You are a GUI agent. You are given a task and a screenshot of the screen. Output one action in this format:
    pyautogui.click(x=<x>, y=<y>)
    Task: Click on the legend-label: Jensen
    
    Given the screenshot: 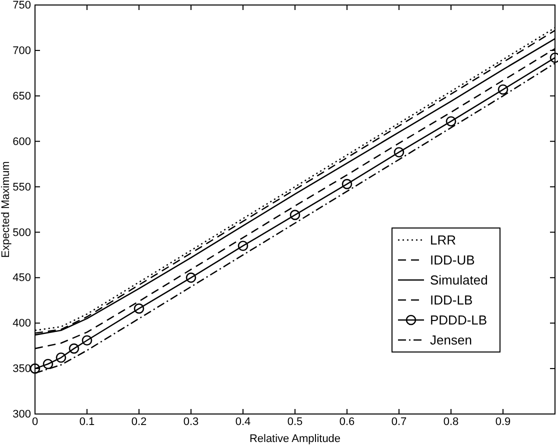 What is the action you would take?
    pyautogui.click(x=451, y=340)
    